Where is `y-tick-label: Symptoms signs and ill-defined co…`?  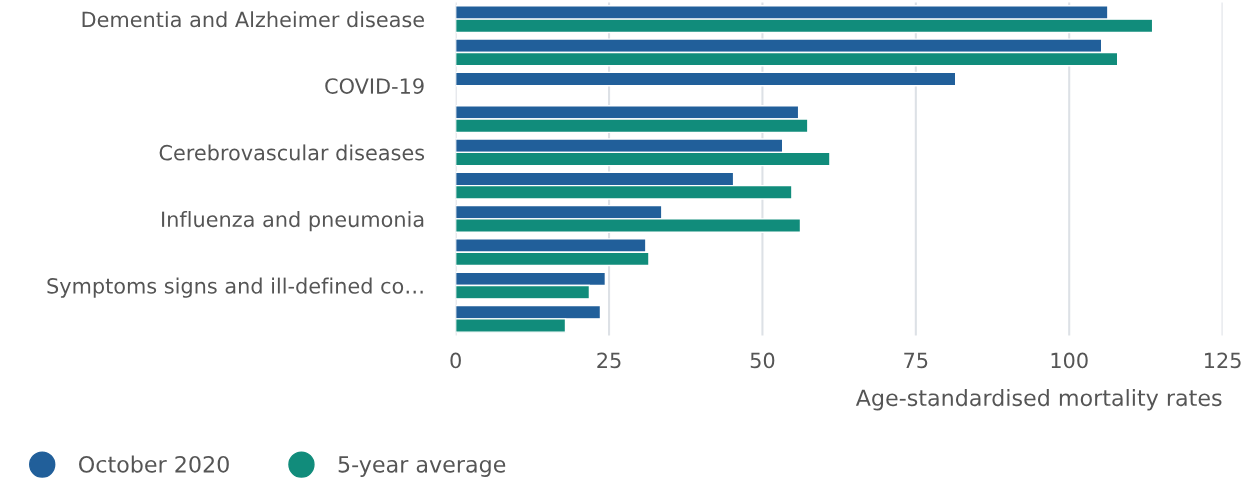
y-tick-label: Symptoms signs and ill-defined co… is located at coordinates (235, 287).